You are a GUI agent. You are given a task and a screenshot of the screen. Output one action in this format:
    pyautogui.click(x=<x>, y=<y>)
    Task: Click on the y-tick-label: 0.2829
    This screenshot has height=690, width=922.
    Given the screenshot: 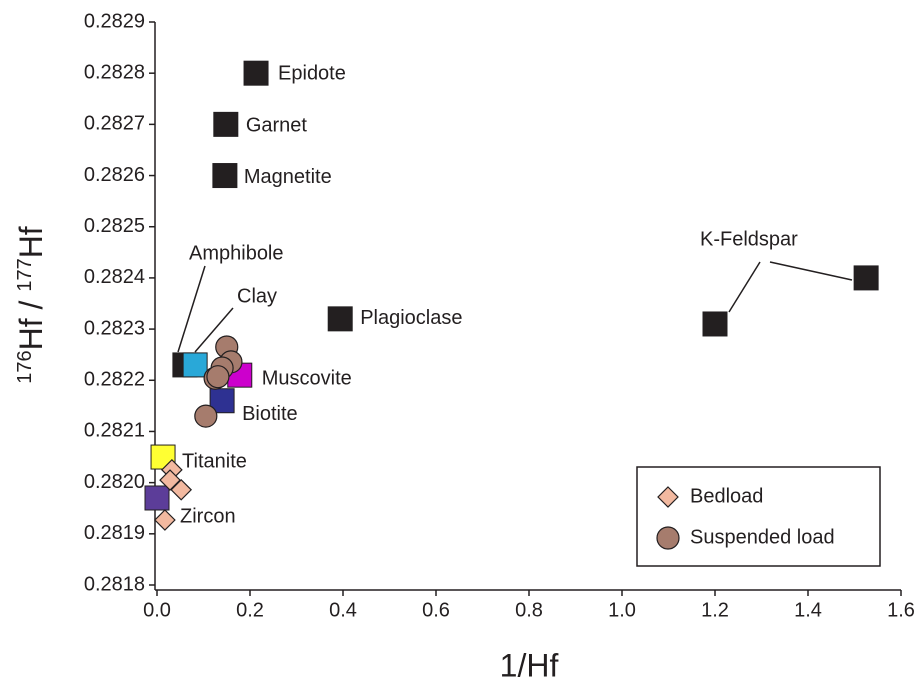 What is the action you would take?
    pyautogui.click(x=114, y=21)
    